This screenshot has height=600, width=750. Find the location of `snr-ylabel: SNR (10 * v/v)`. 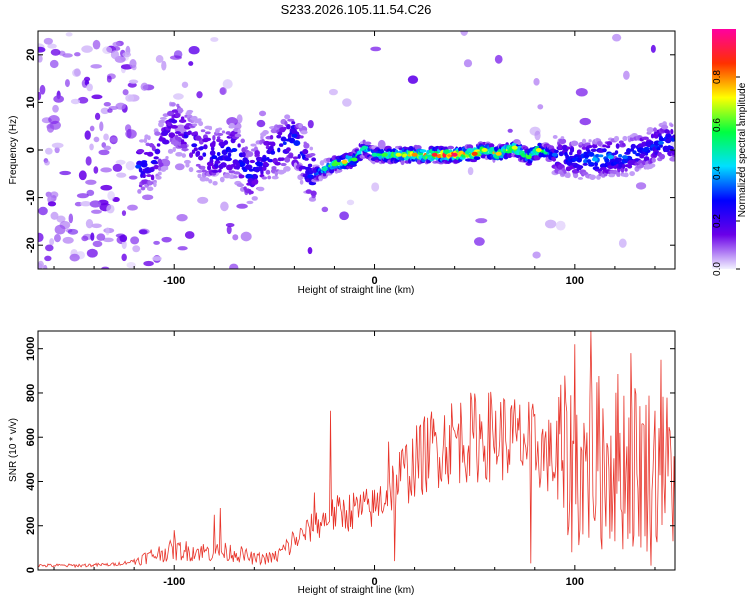

snr-ylabel: SNR (10 * v/v) is located at coordinates (13, 450).